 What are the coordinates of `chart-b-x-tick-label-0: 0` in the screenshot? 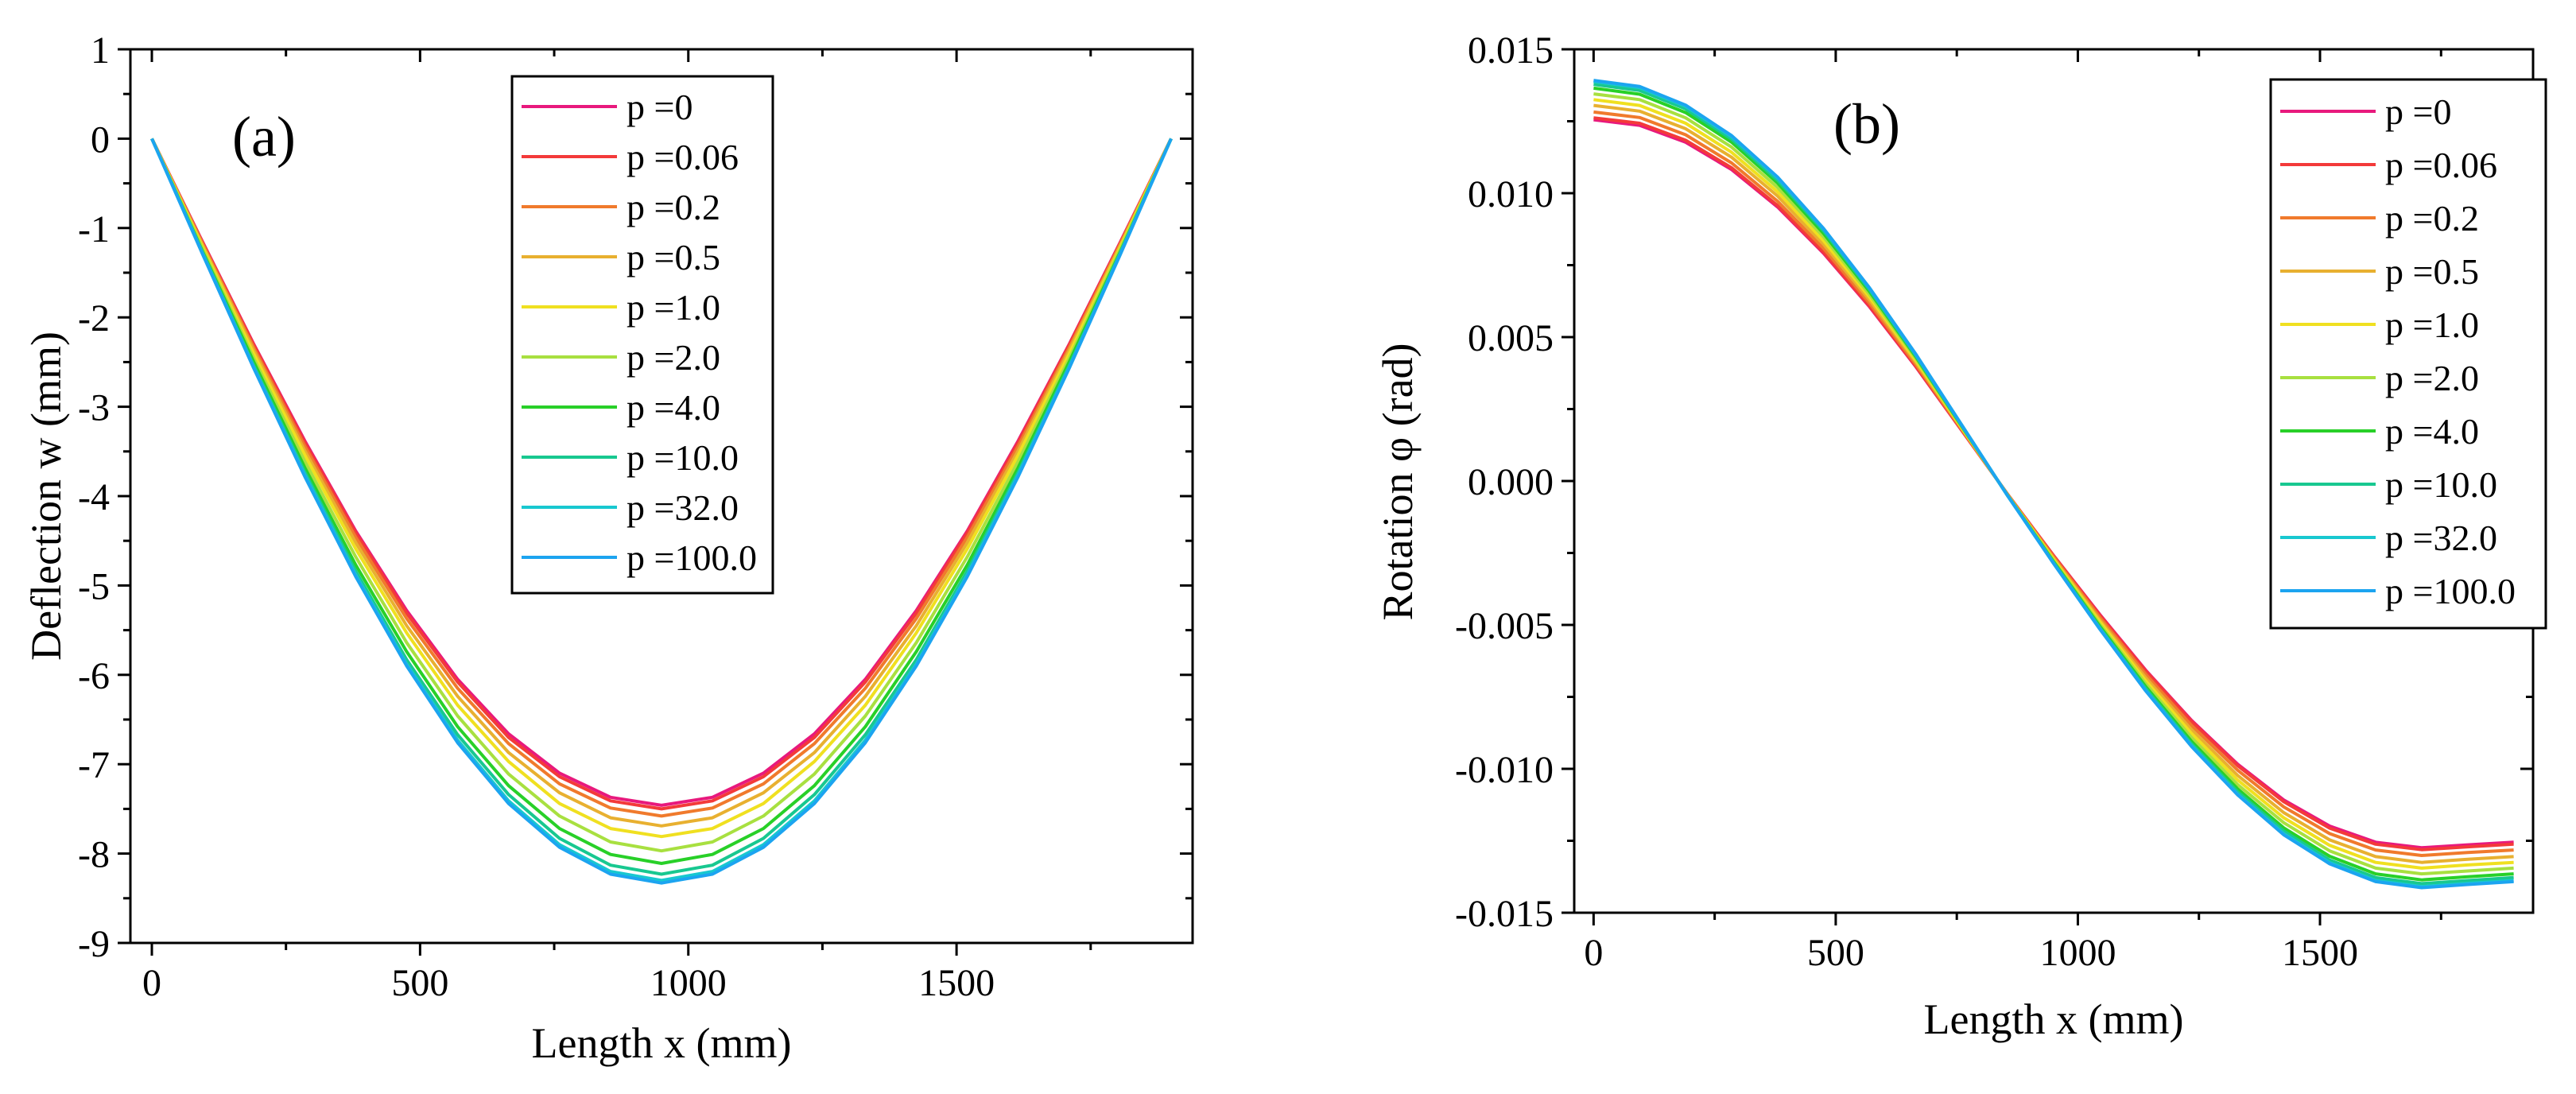 It's located at (1593, 953).